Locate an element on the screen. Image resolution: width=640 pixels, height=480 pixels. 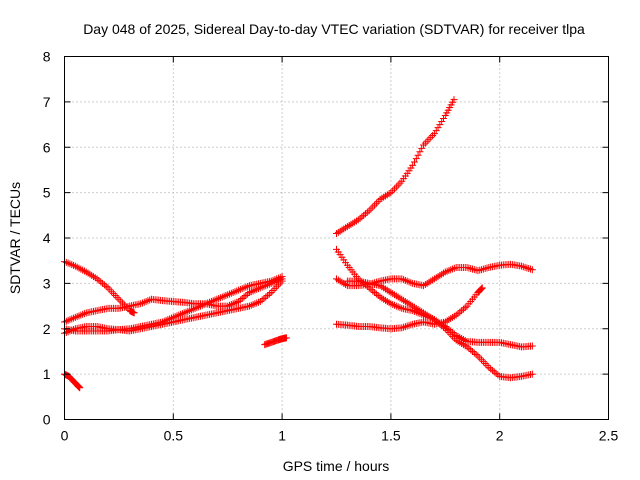
series-sat-k is located at coordinates (439, 329).